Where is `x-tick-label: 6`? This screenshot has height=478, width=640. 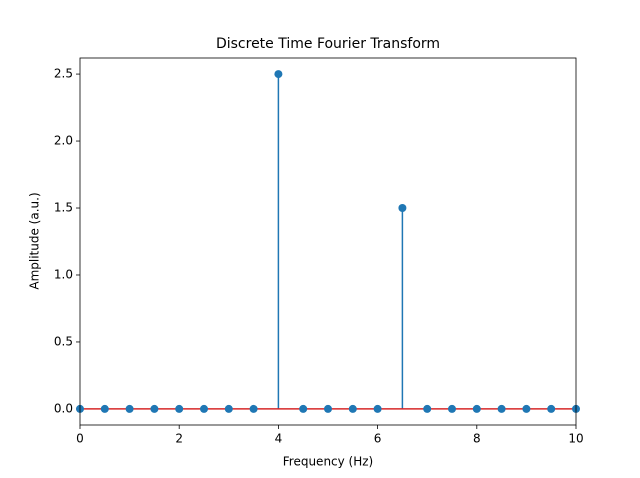 x-tick-label: 6 is located at coordinates (378, 439).